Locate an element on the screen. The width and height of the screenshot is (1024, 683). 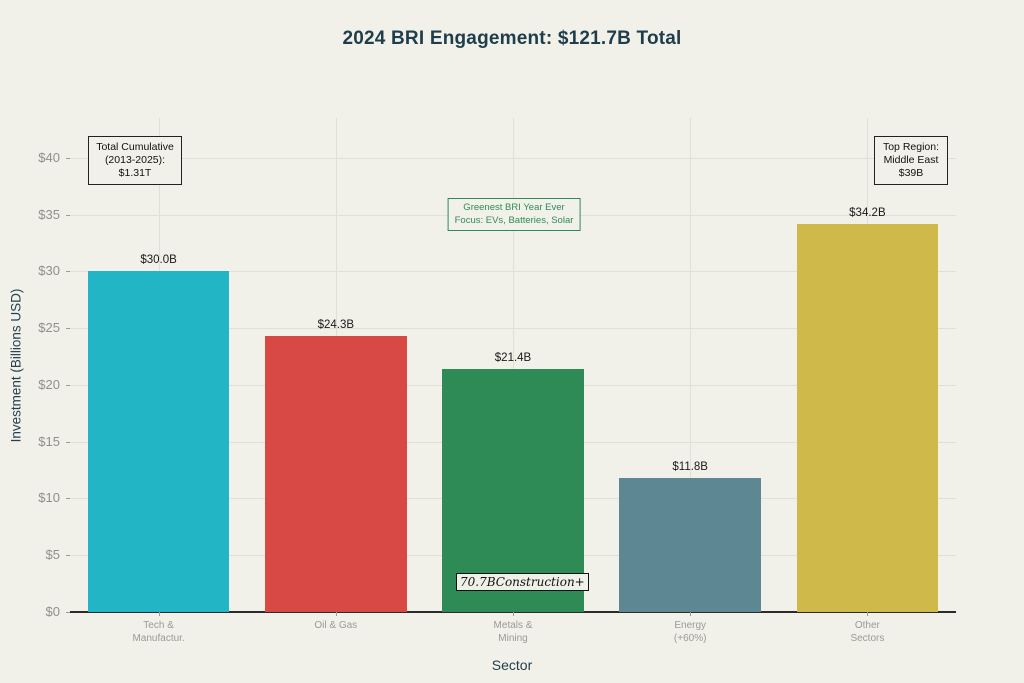
annotation-line: Greenest BRI Year Ever is located at coordinates (514, 207).